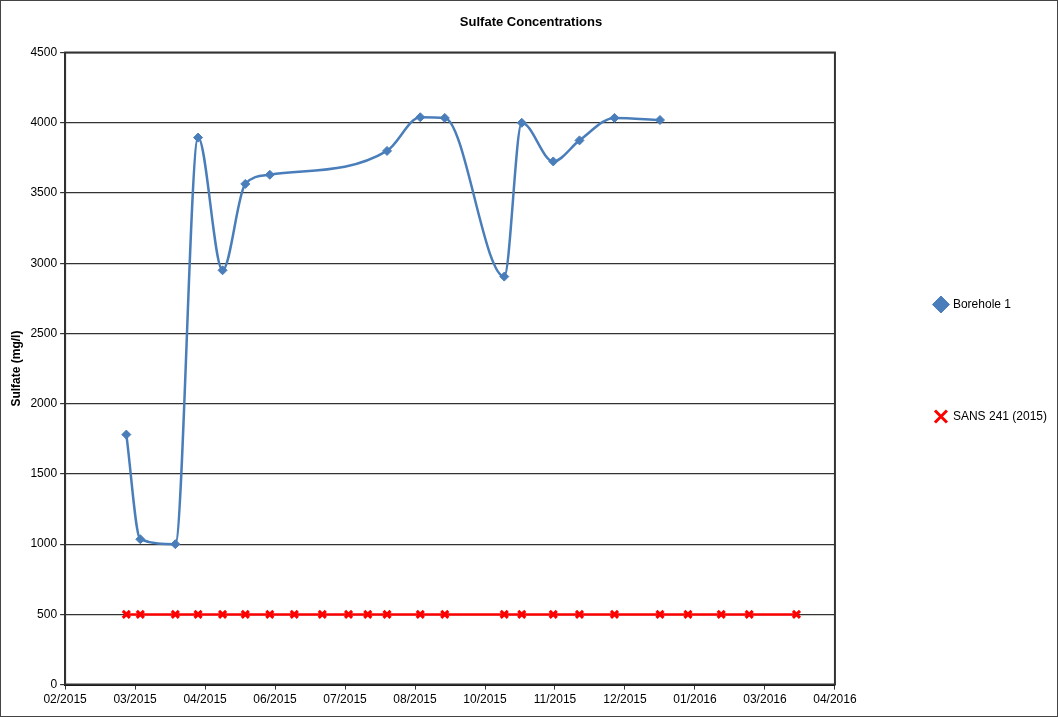 The height and width of the screenshot is (717, 1058). I want to click on x-tick-label: 03/2016, so click(765, 699).